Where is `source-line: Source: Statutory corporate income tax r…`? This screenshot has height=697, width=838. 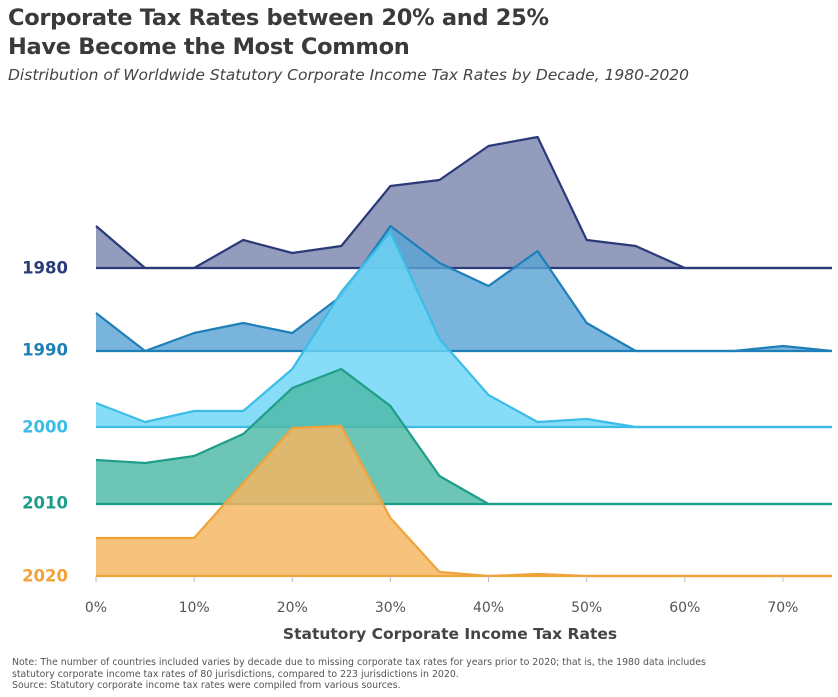 source-line: Source: Statutory corporate income tax r… is located at coordinates (206, 685).